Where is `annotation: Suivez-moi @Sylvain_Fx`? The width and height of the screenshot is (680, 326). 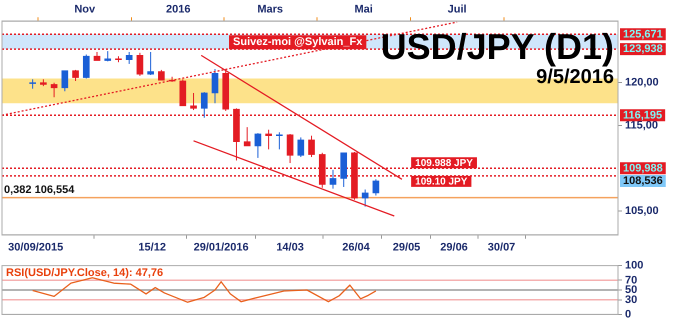 annotation: Suivez-moi @Sylvain_Fx is located at coordinates (298, 42).